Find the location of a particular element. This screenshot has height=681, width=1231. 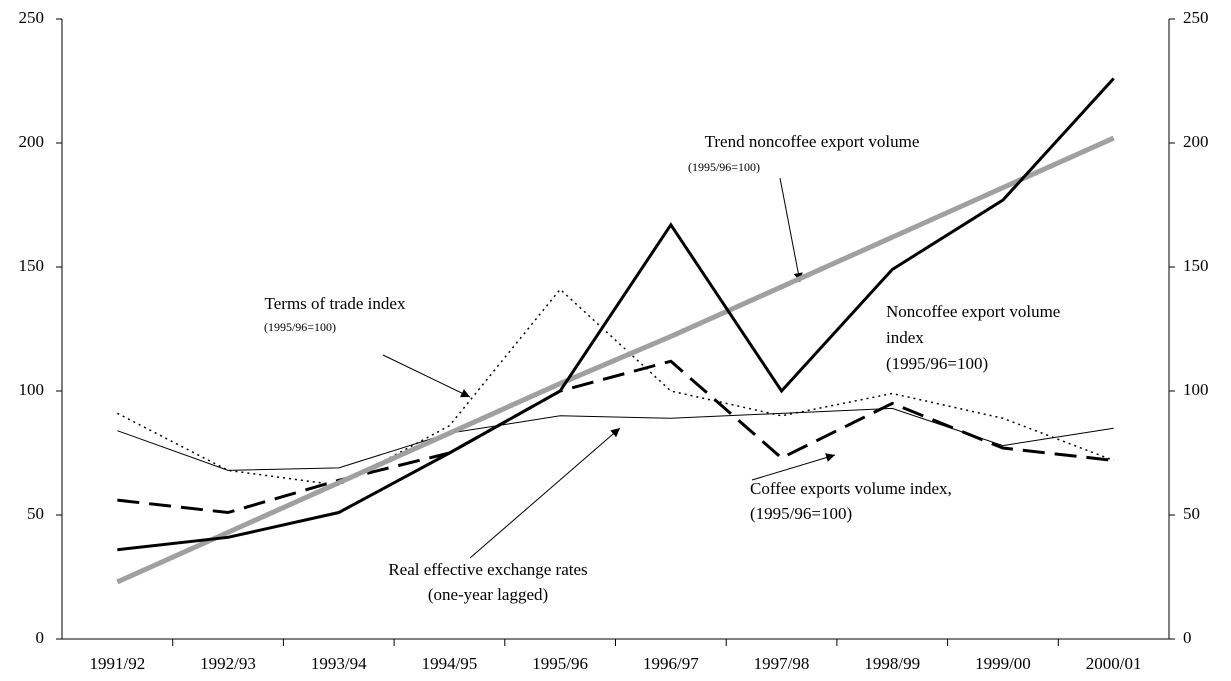

annotation: Noncoffee export volume is located at coordinates (973, 311).